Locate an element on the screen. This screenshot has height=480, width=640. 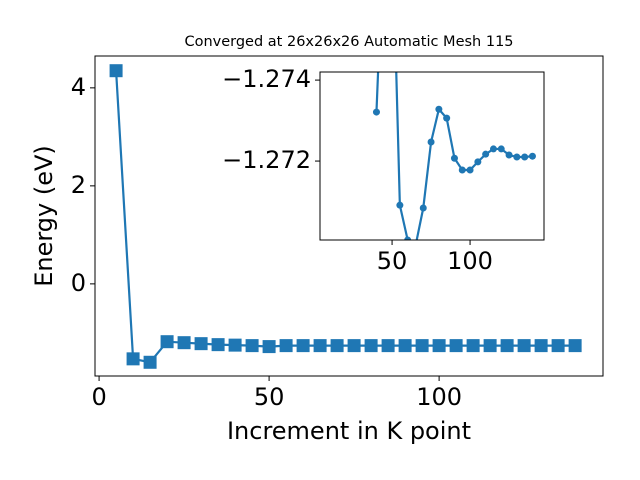
x-tick-label: 0 is located at coordinates (98, 397).